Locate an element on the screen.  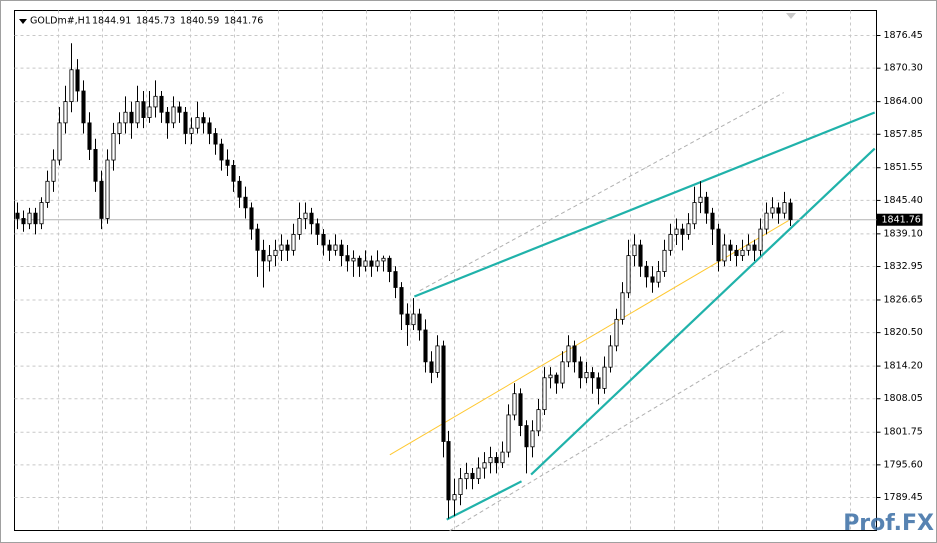
menu-arrow is located at coordinates (23, 21).